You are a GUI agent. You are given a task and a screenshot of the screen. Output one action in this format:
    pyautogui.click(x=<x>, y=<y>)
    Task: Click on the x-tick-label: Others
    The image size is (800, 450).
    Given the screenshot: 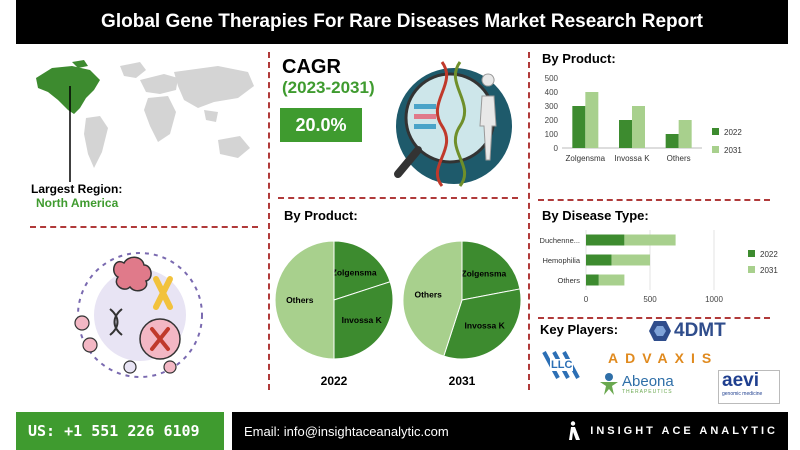 What is the action you would take?
    pyautogui.click(x=679, y=158)
    